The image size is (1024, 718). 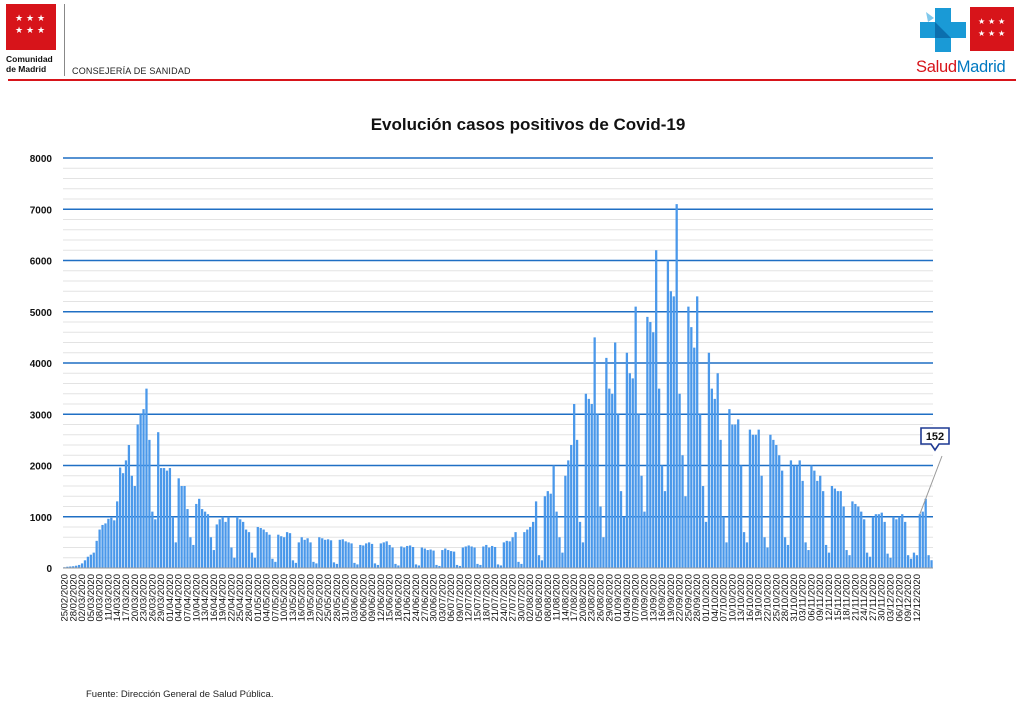 What do you see at coordinates (864, 597) in the screenshot?
I see `x-tick-label: 24/11/2020` at bounding box center [864, 597].